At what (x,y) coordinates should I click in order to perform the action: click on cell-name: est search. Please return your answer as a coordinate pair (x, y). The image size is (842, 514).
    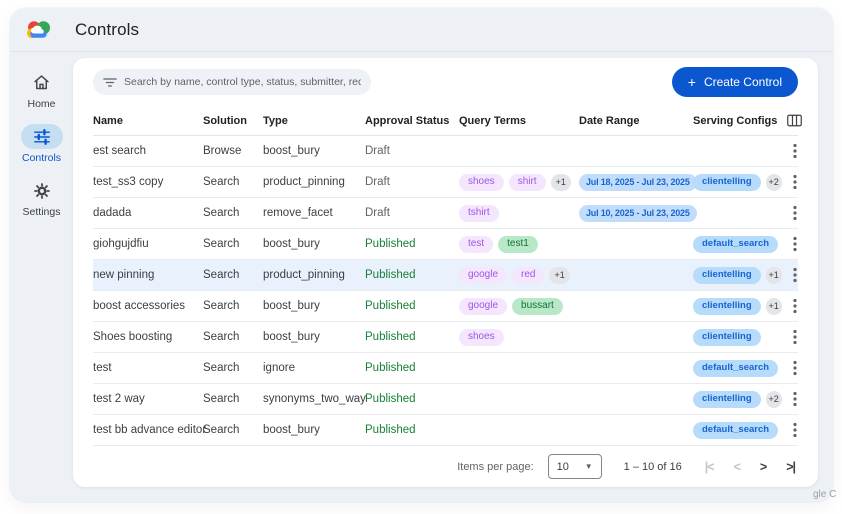
    Looking at the image, I should click on (120, 151).